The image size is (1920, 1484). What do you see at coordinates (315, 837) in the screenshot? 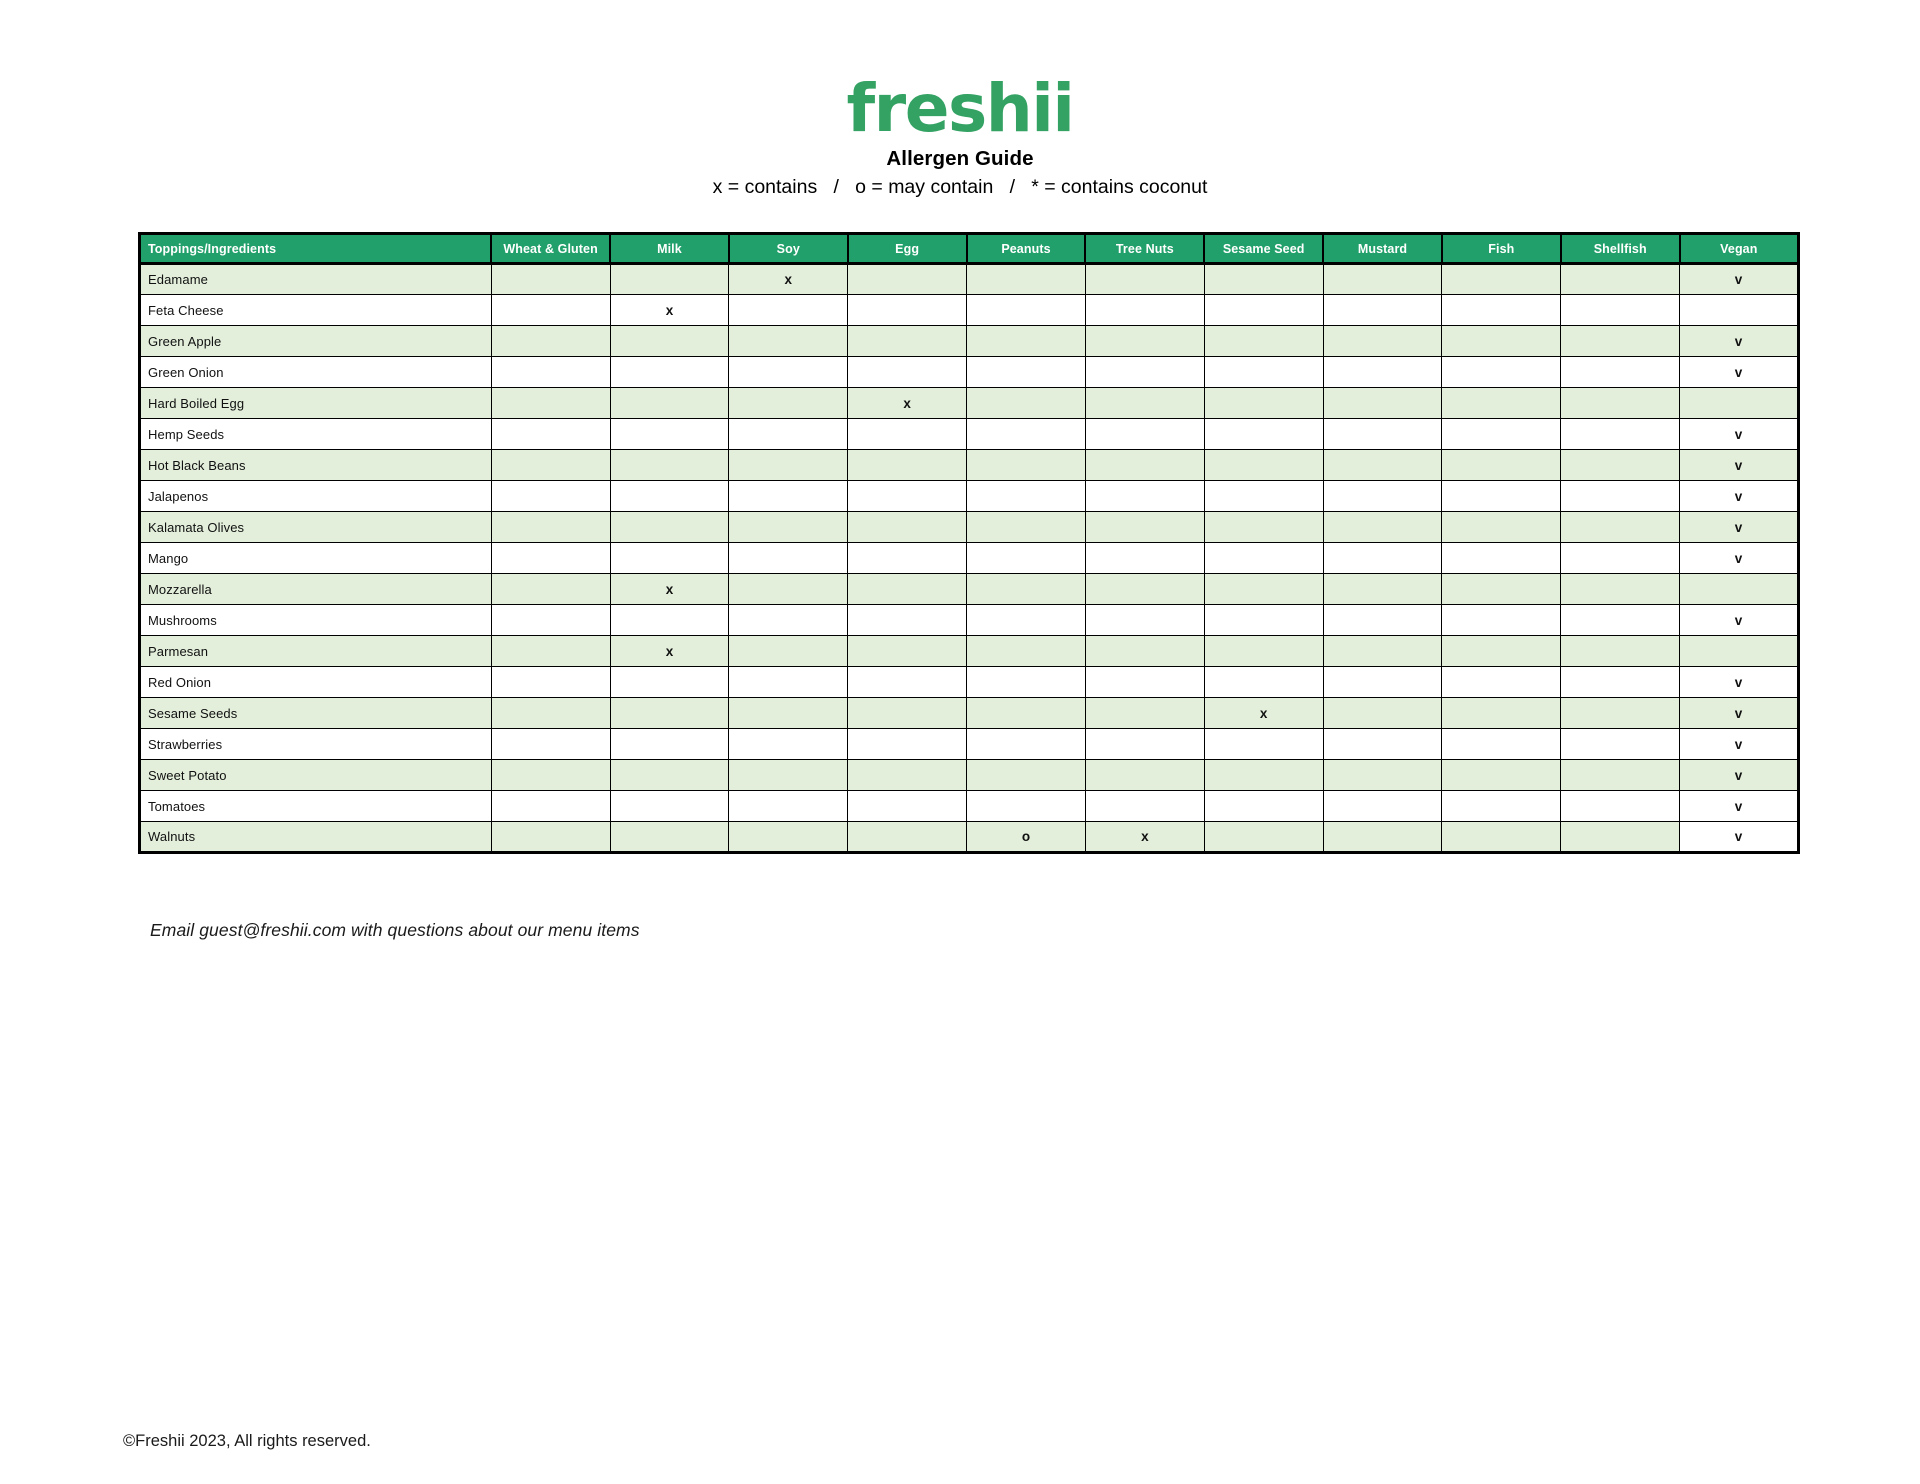
I see `ingredient-name-cell: Walnuts` at bounding box center [315, 837].